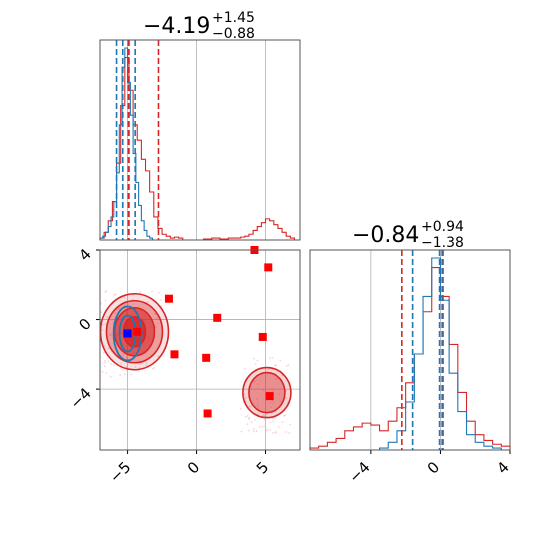 Image resolution: width=550 pixels, height=550 pixels. I want to click on y-tick-label: 0, so click(84, 324).